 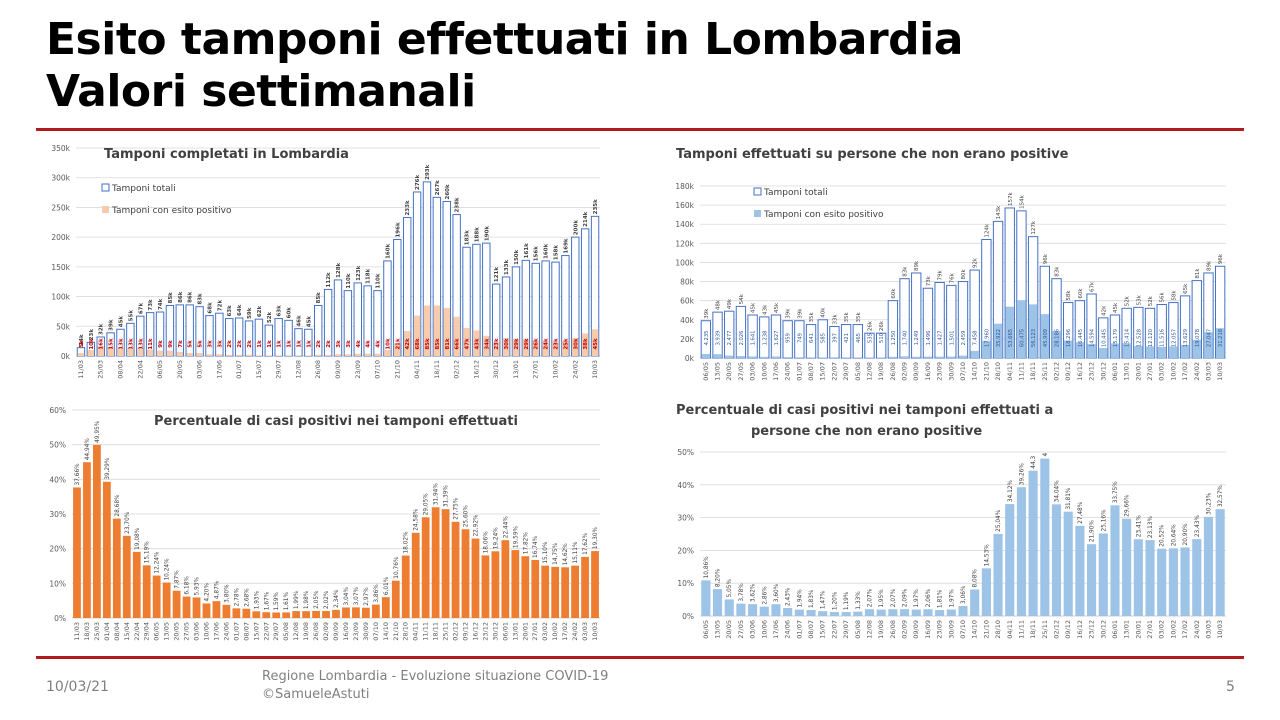 What do you see at coordinates (566, 344) in the screenshot?
I see `data-label-positivi: 25k` at bounding box center [566, 344].